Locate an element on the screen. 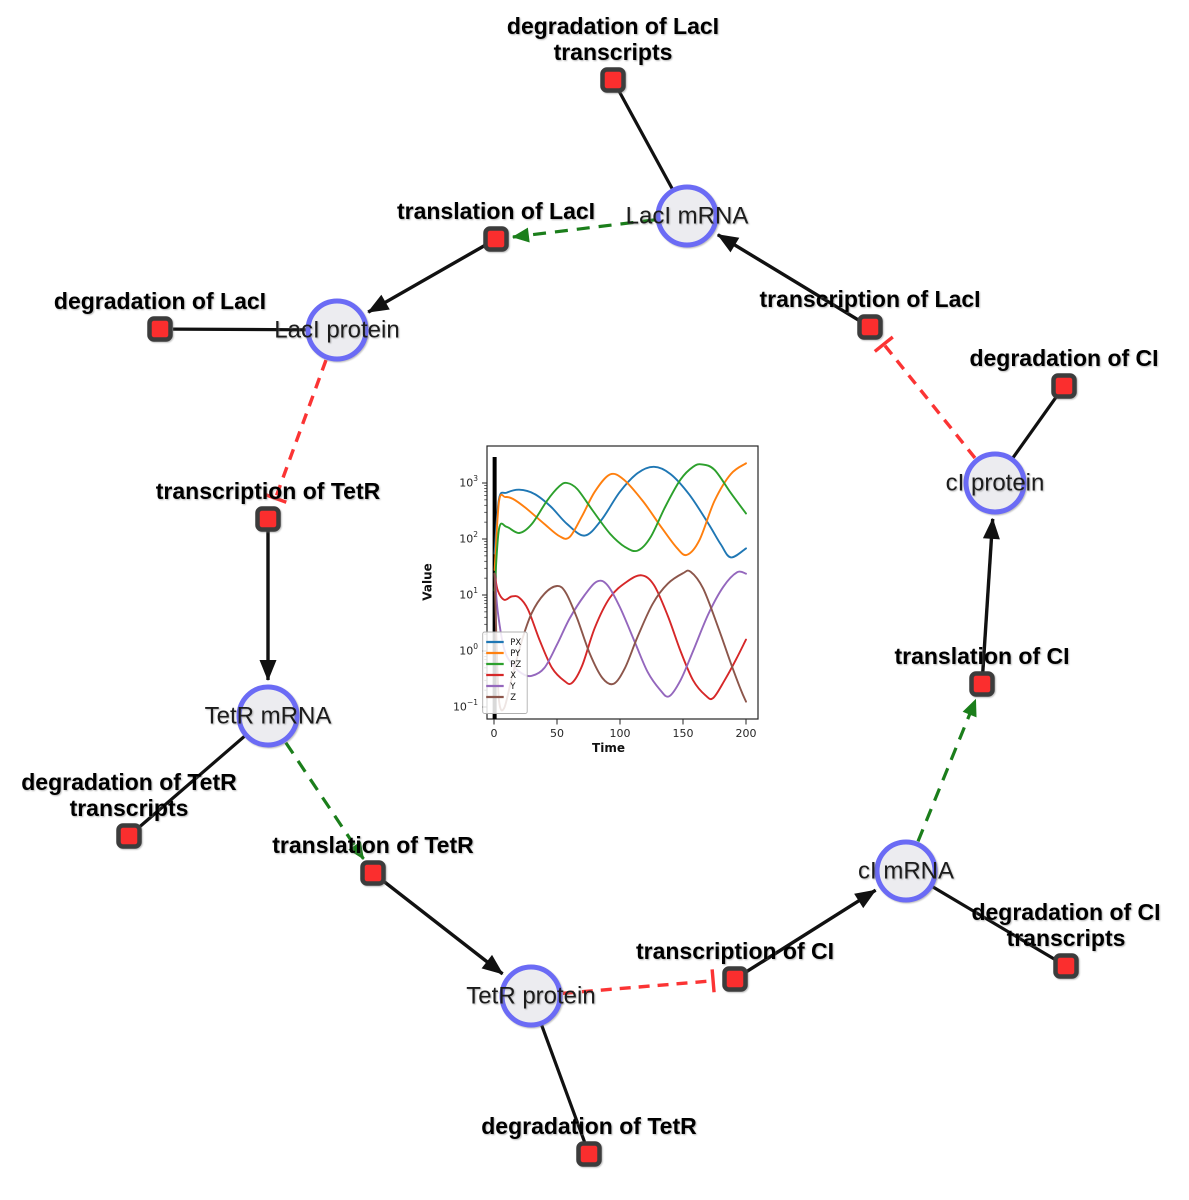 Image resolution: width=1189 pixels, height=1200 pixels. y-axis-tick-label: 10¹ is located at coordinates (468, 594).